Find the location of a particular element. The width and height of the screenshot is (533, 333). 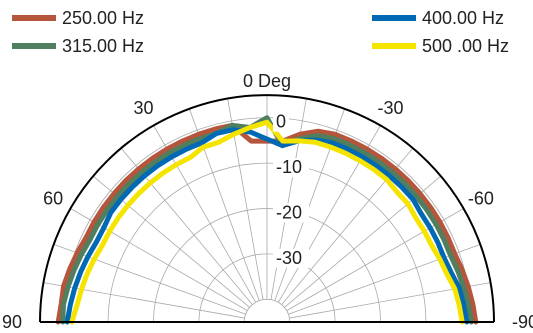

angle-tick-label: -60 is located at coordinates (481, 199).